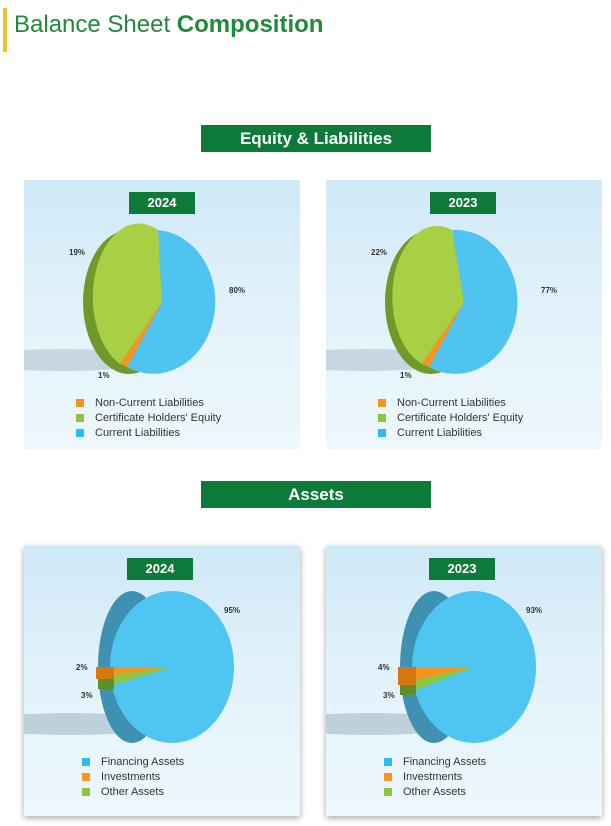 This screenshot has width=611, height=826. What do you see at coordinates (5, 30) in the screenshot?
I see `title-accent-bar` at bounding box center [5, 30].